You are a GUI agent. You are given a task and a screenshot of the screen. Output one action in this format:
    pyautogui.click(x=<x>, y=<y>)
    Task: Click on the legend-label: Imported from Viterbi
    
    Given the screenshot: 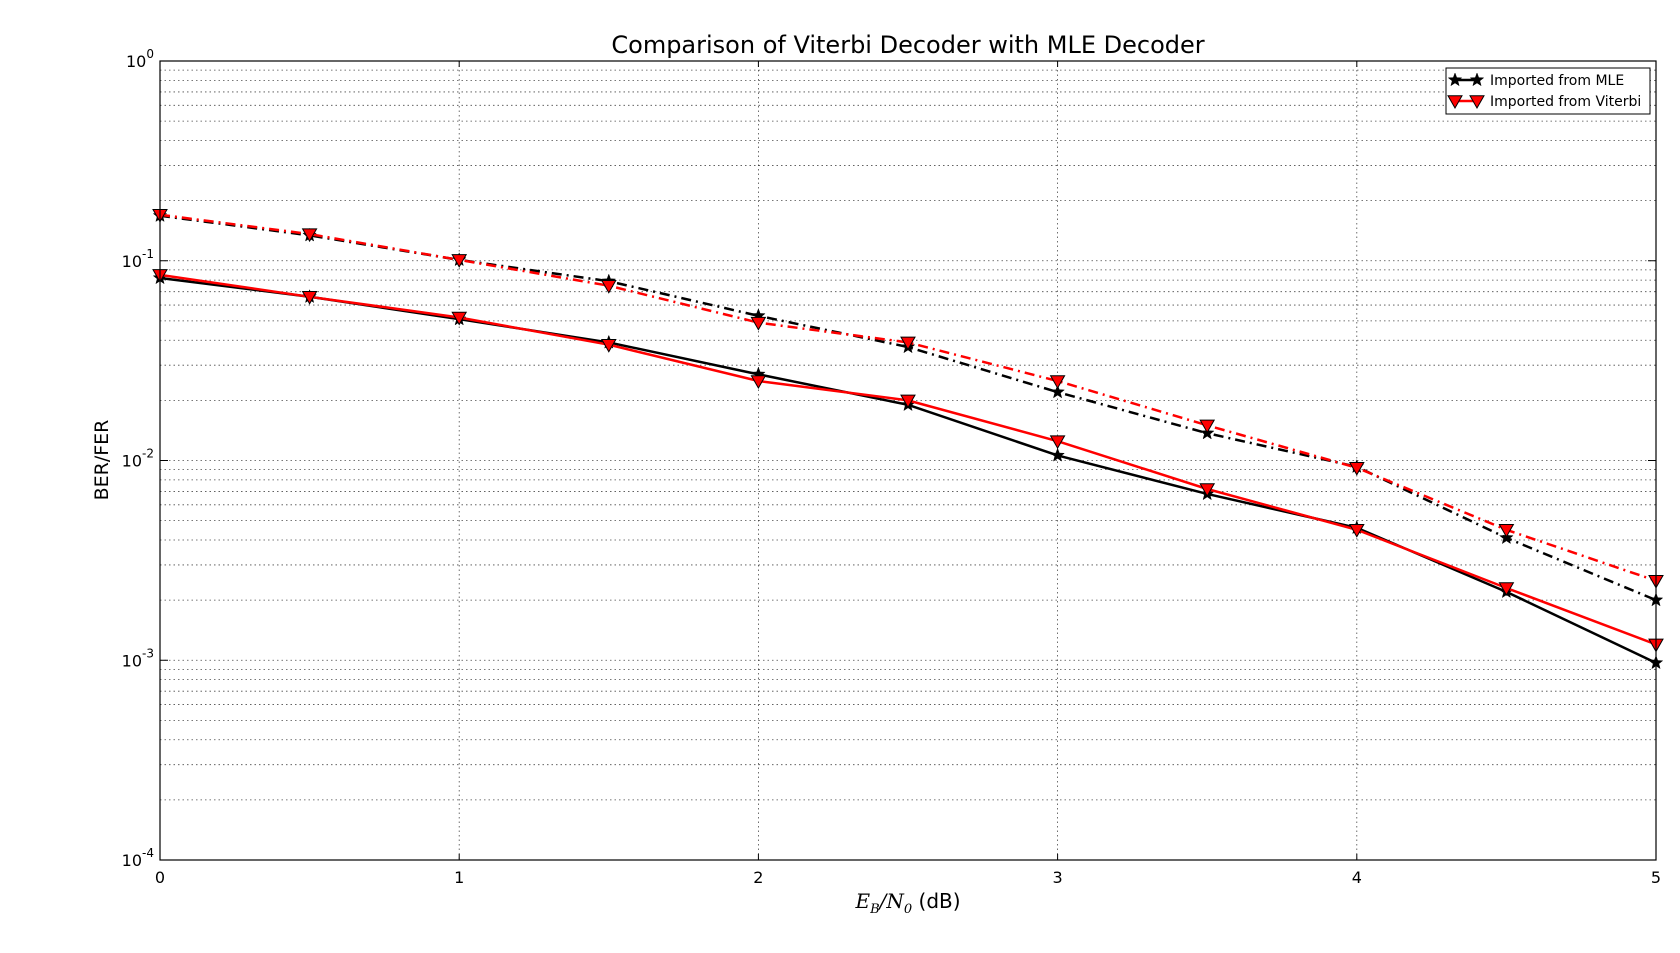 What is the action you would take?
    pyautogui.click(x=1565, y=102)
    